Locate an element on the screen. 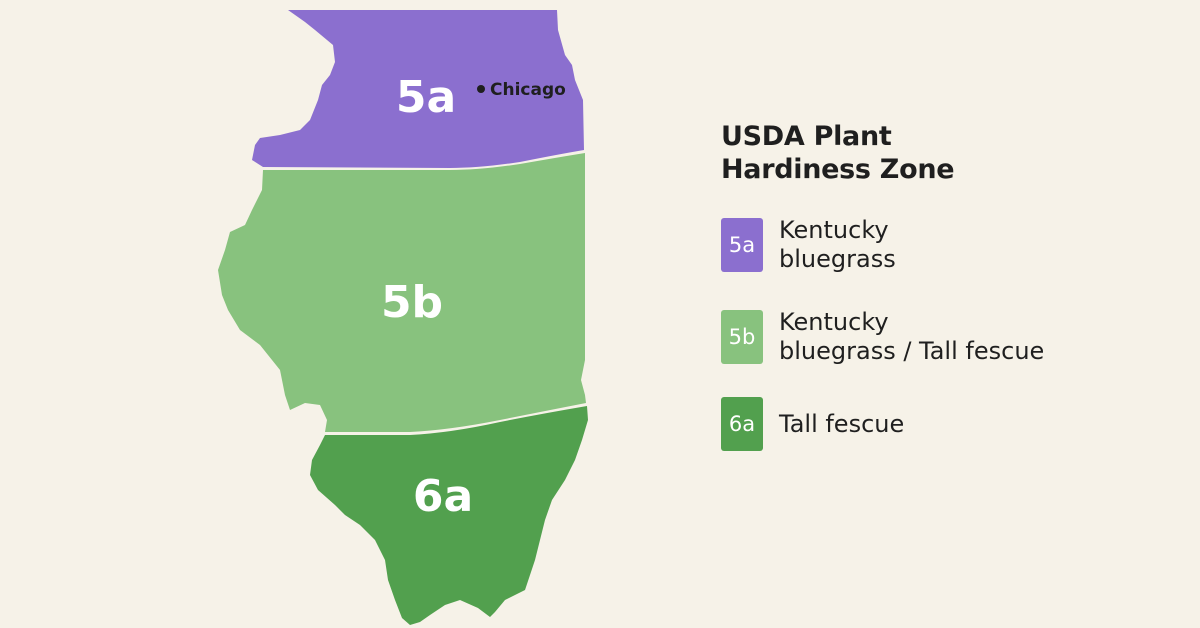  legend-swatch-5a: 5a is located at coordinates (742, 245).